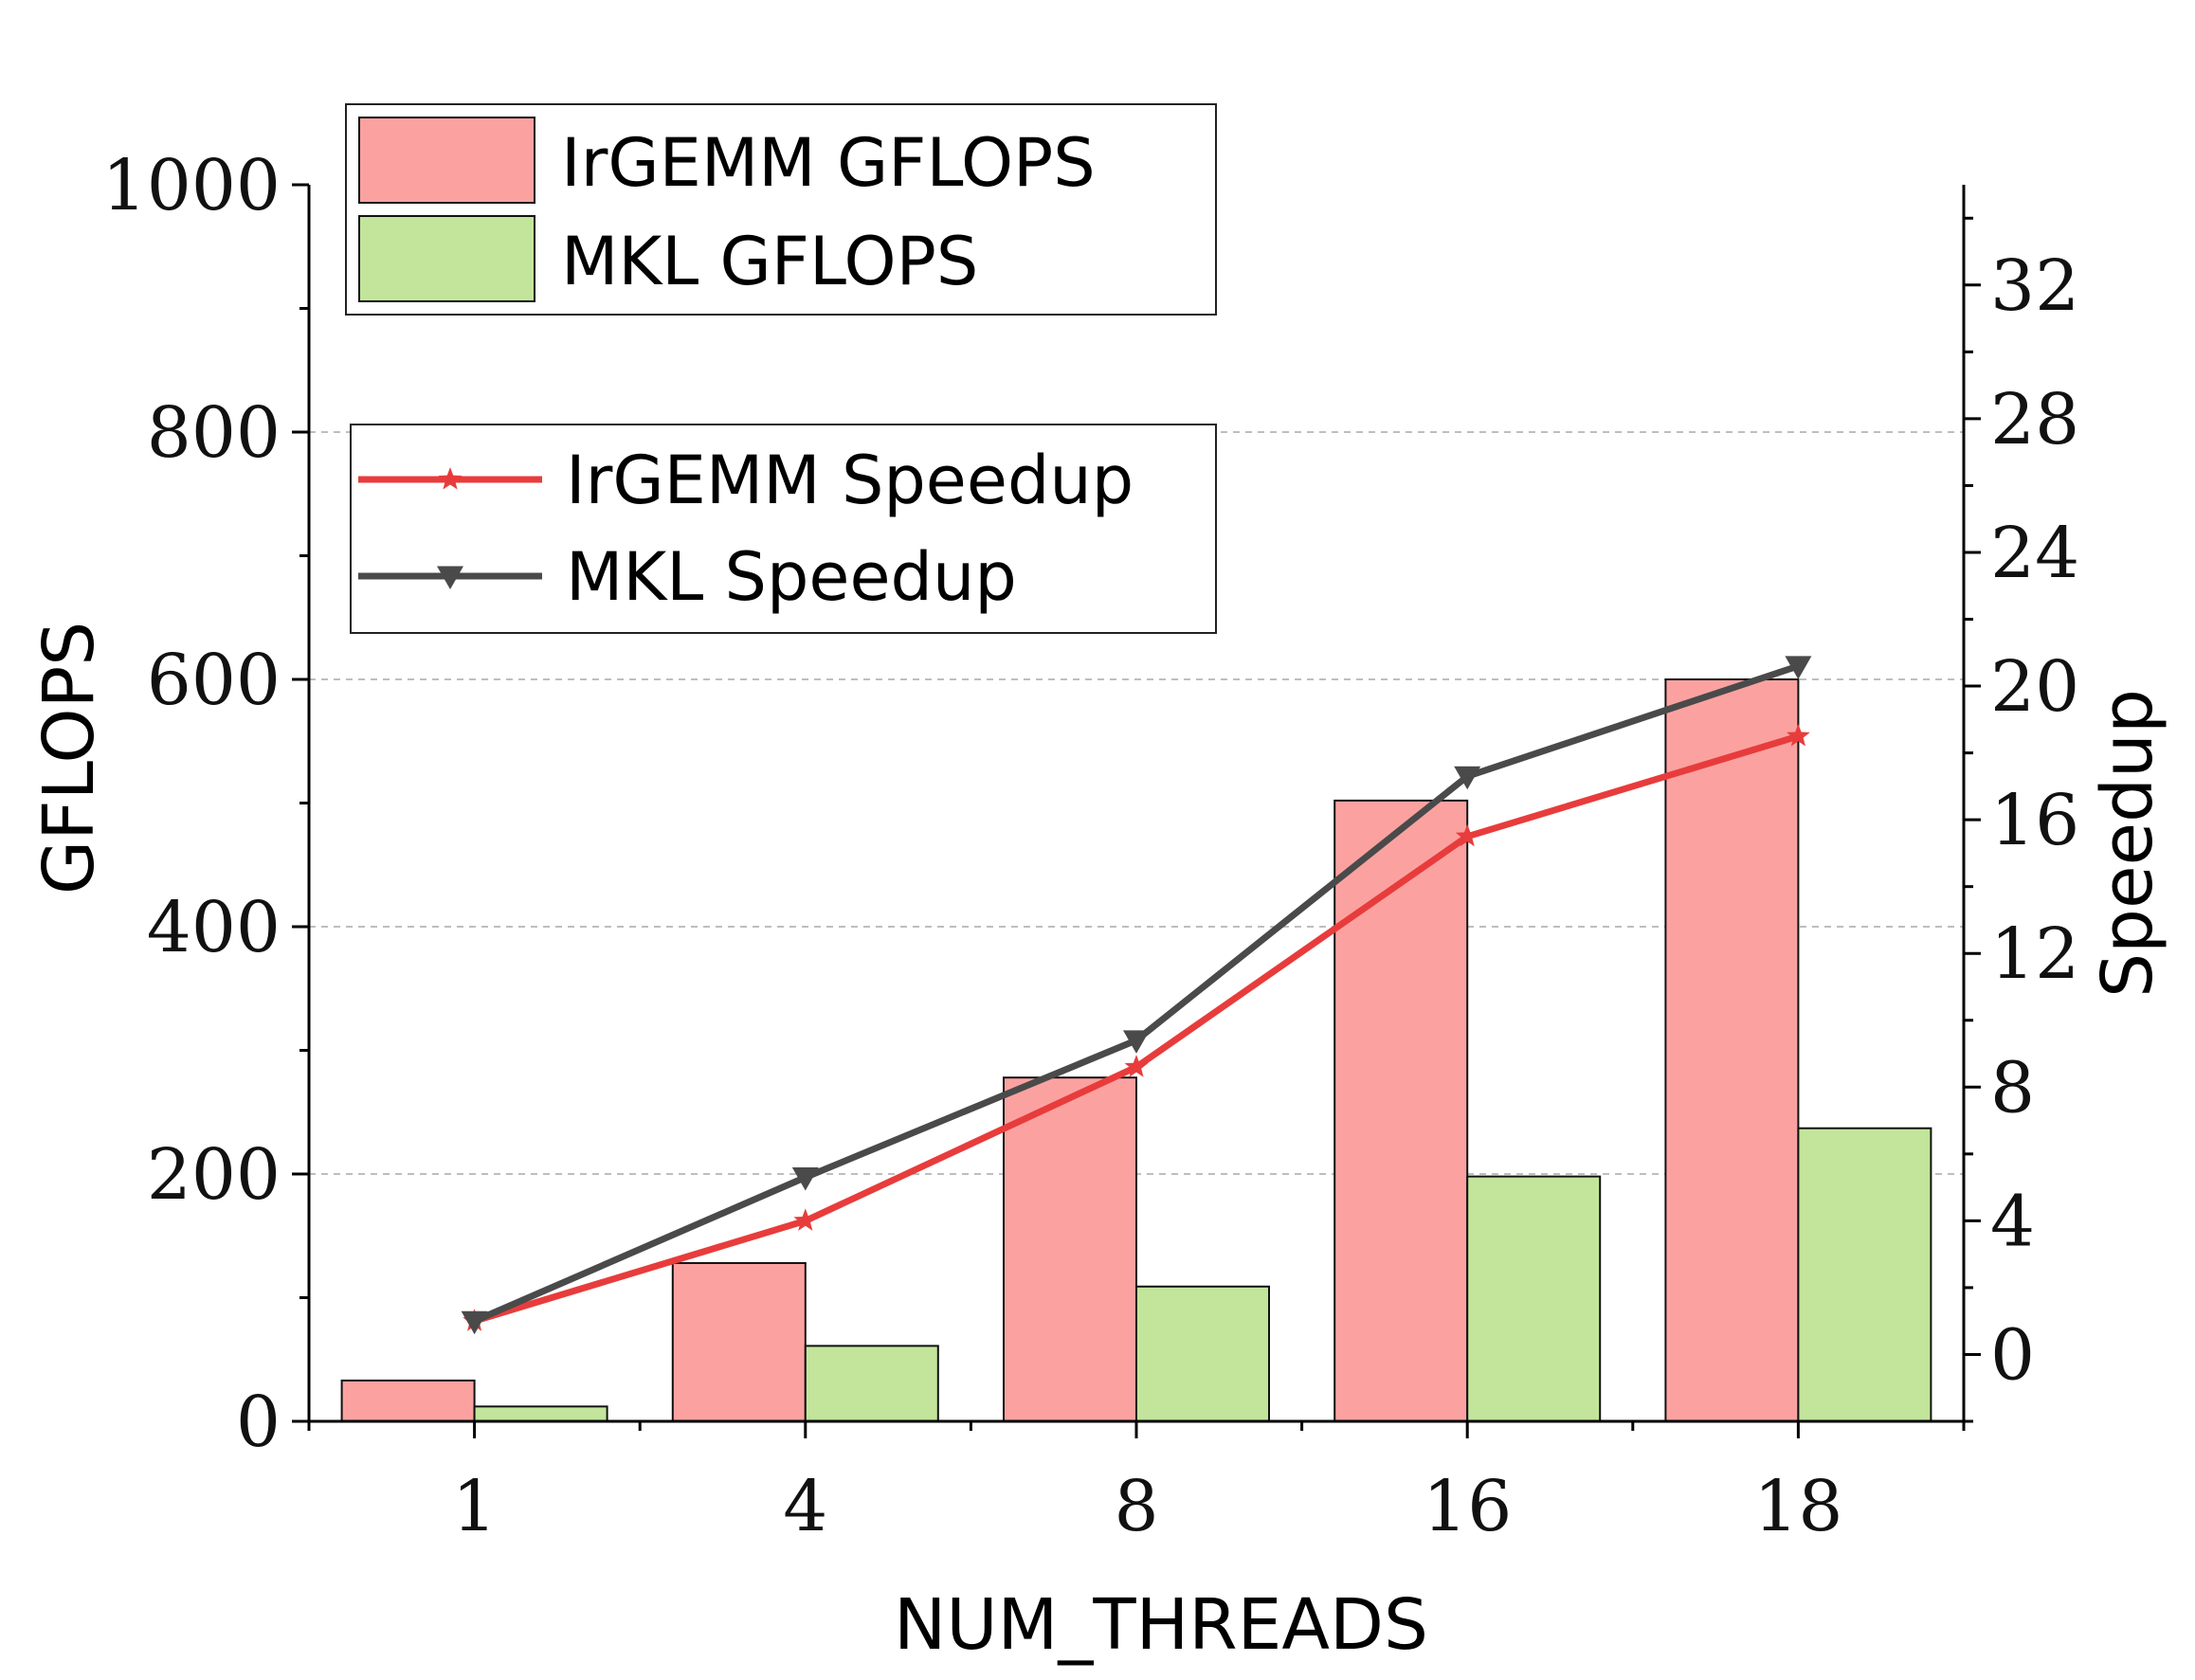  What do you see at coordinates (2034, 954) in the screenshot?
I see `y2-tick-label-12: 12` at bounding box center [2034, 954].